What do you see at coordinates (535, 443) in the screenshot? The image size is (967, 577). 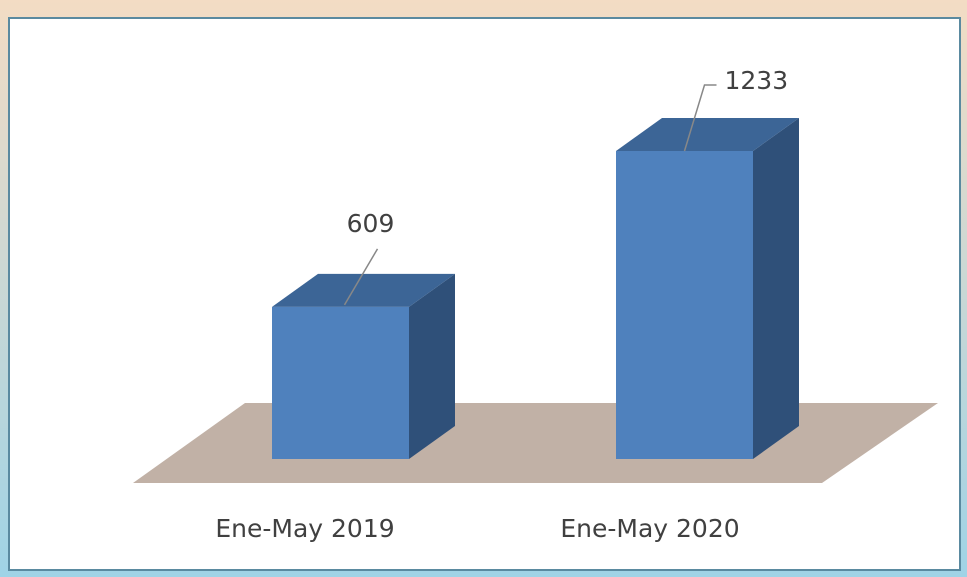 I see `floor` at bounding box center [535, 443].